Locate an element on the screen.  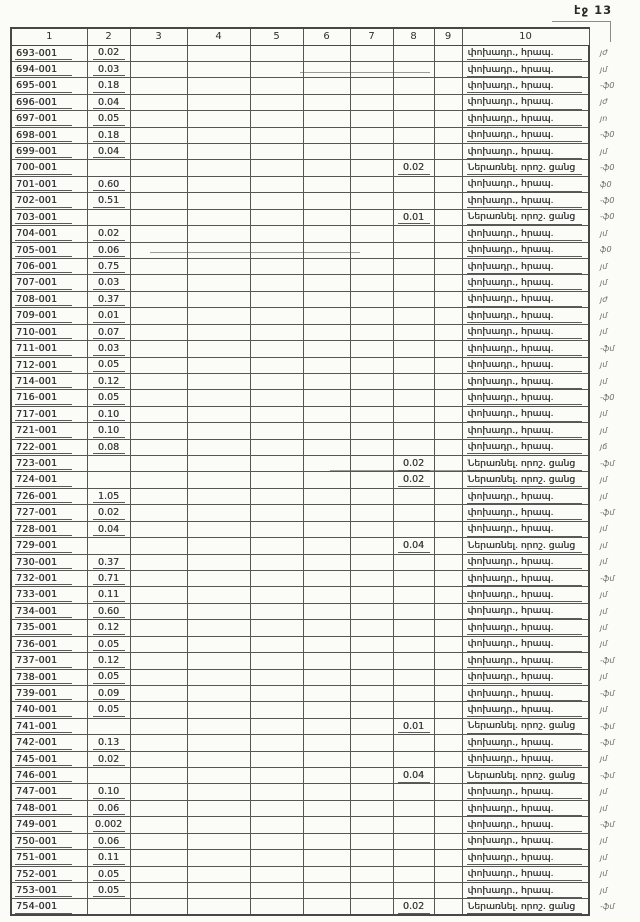
table-row: 701-001 0.60 փոխադր., հրապ. ֆ0 is located at coordinates (317, 184).